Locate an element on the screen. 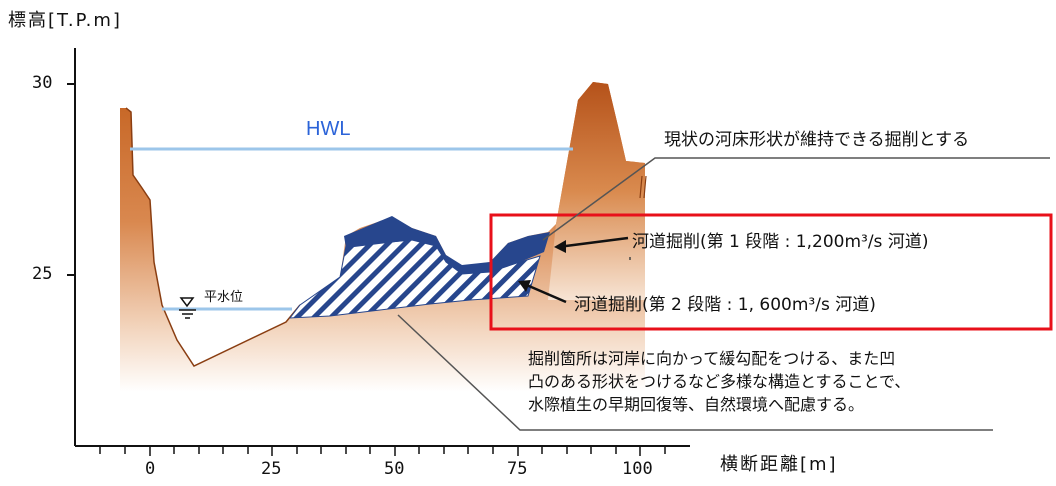 This screenshot has width=1056, height=486. y-axis-label: 標高[T.P.m] is located at coordinates (65, 20).